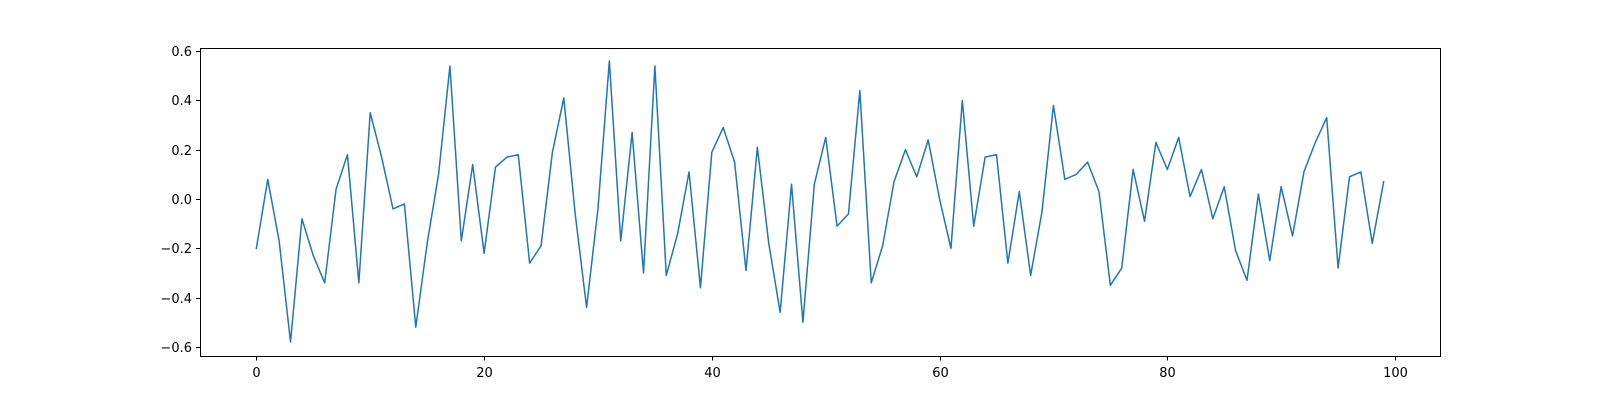  Describe the element at coordinates (830, 368) in the screenshot. I see `x-axis: 0 20 40 60 80 100` at that location.